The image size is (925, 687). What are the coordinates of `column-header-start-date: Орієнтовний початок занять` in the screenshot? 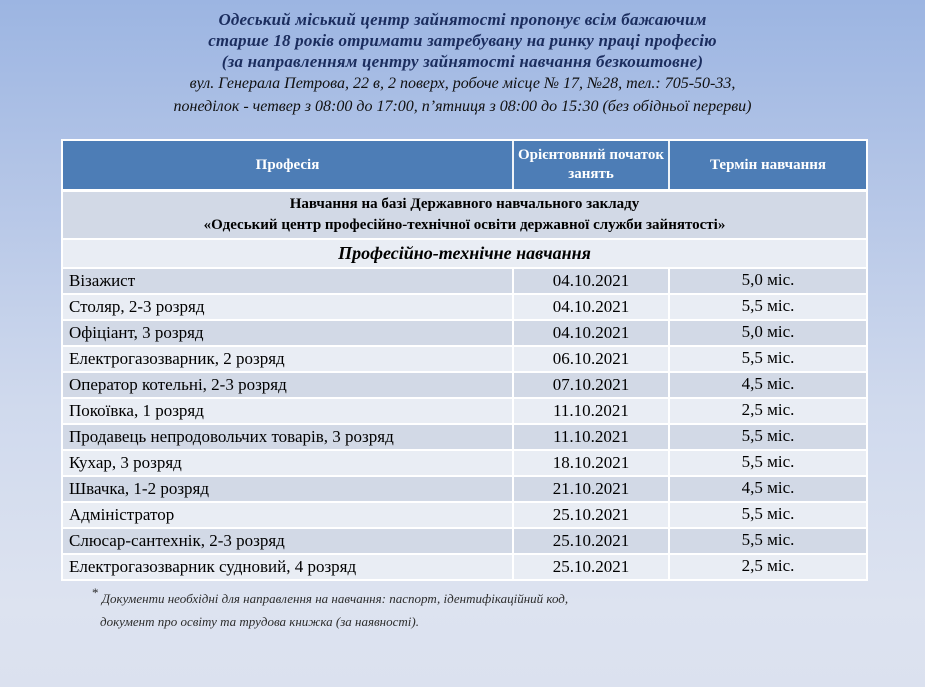 It's located at (590, 165).